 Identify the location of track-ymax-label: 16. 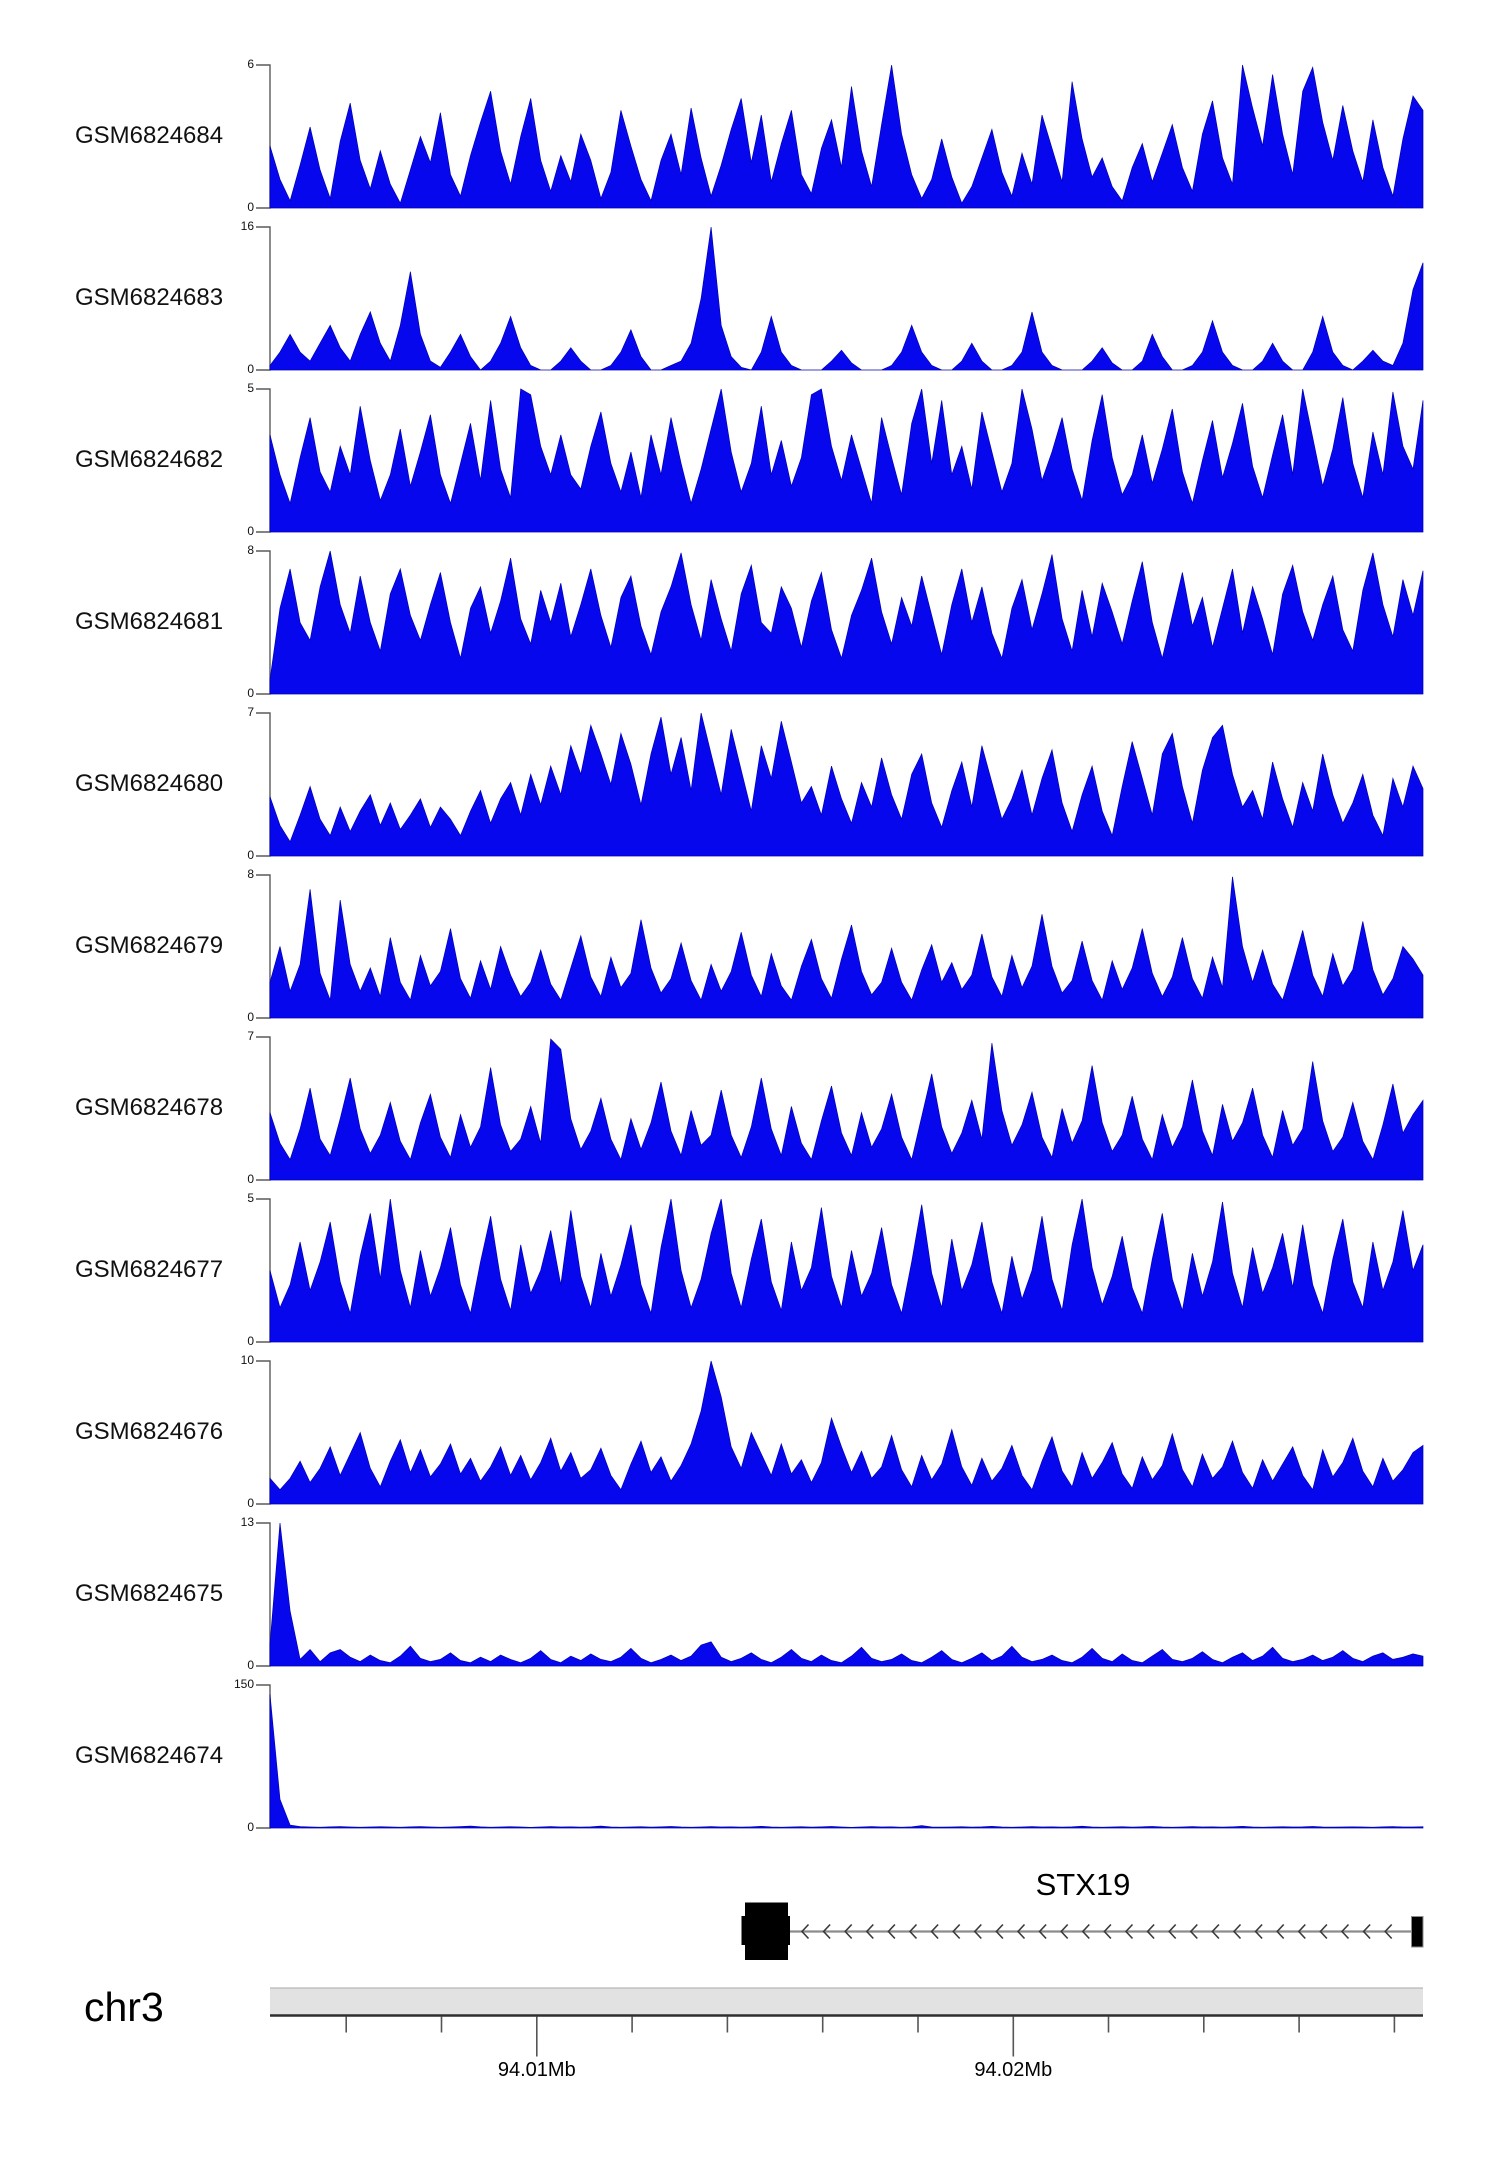
(247, 226).